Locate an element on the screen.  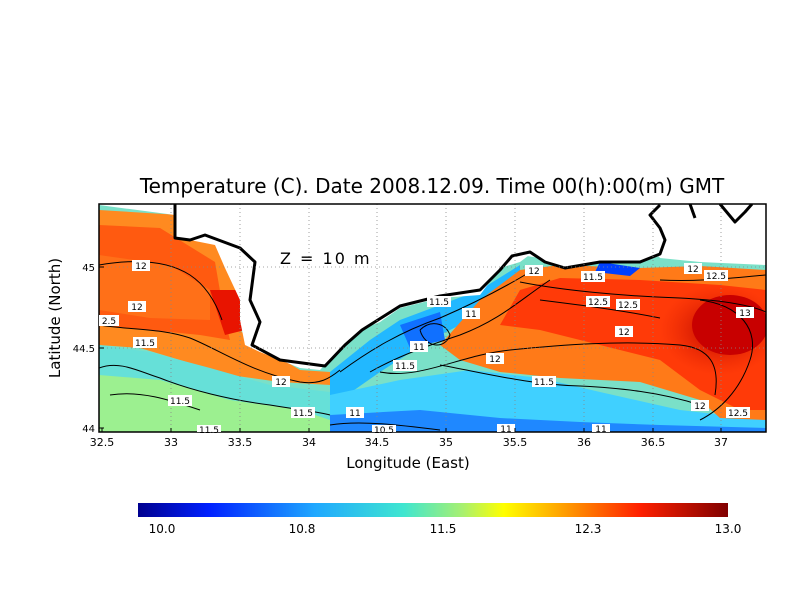
x-axis-label: Longitude (East) is located at coordinates (407, 463).